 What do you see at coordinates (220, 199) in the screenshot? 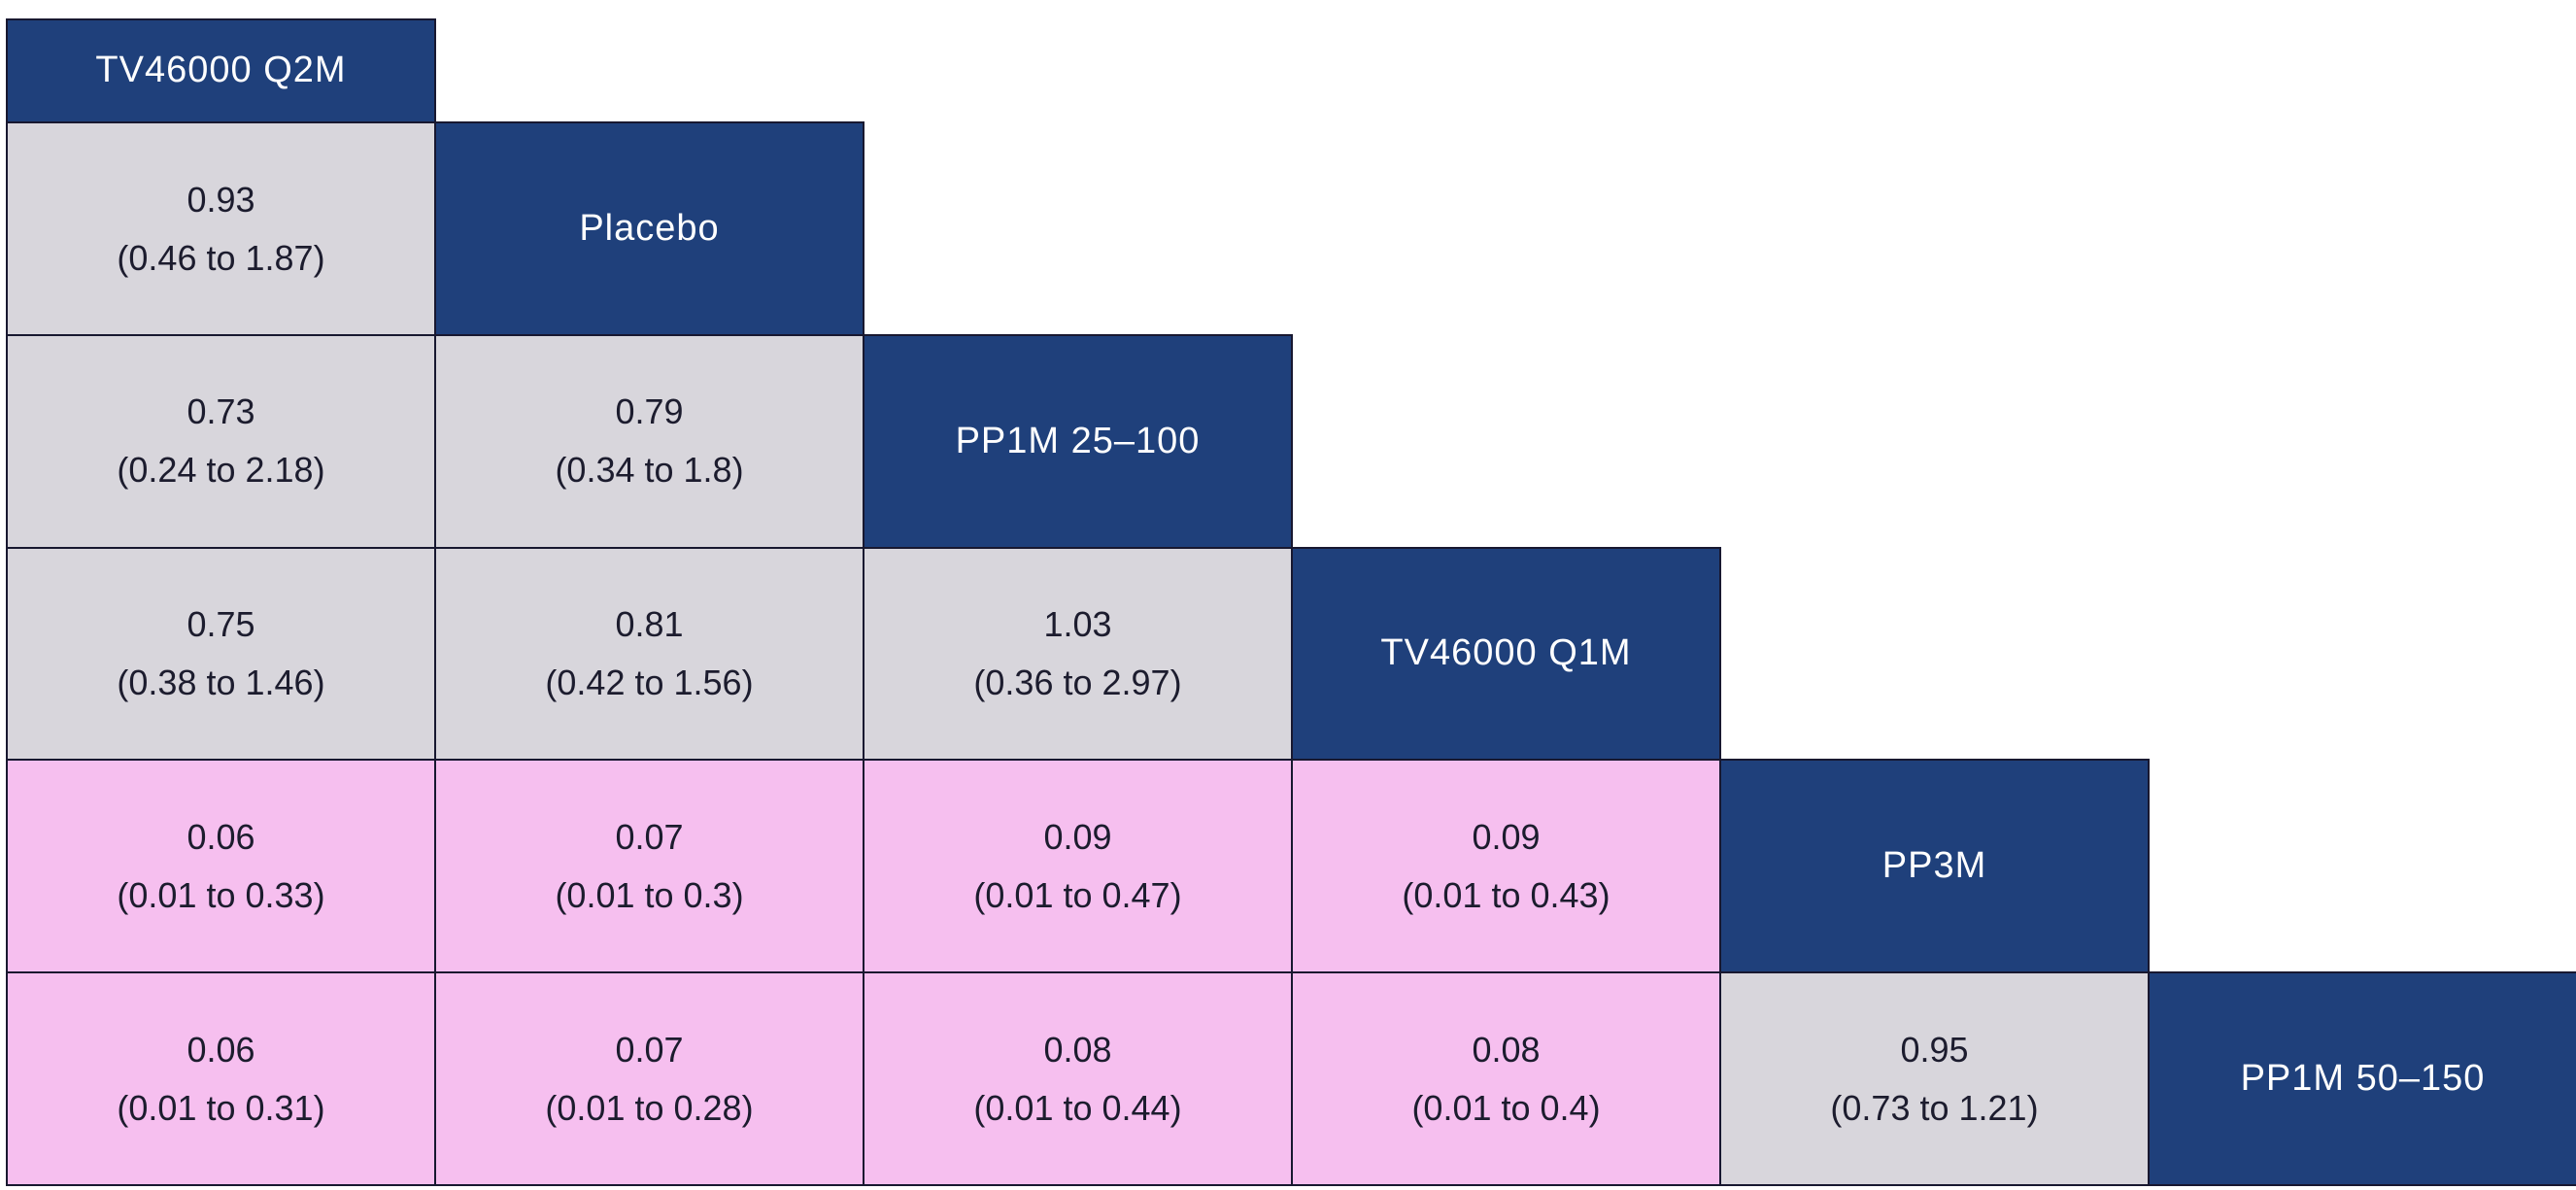
I see `estimate-value: 0.93` at bounding box center [220, 199].